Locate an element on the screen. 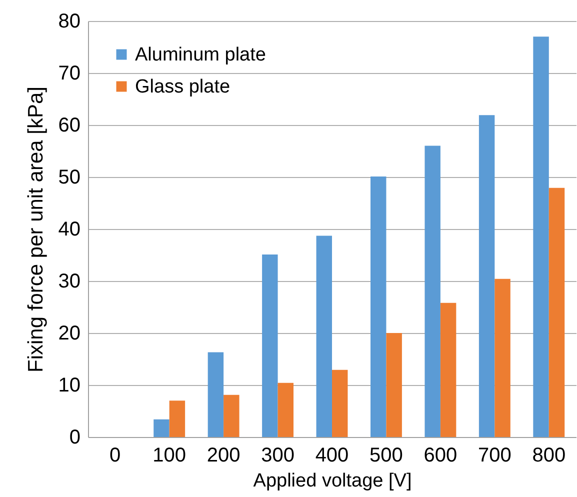  x-tick-label: 700 is located at coordinates (495, 455).